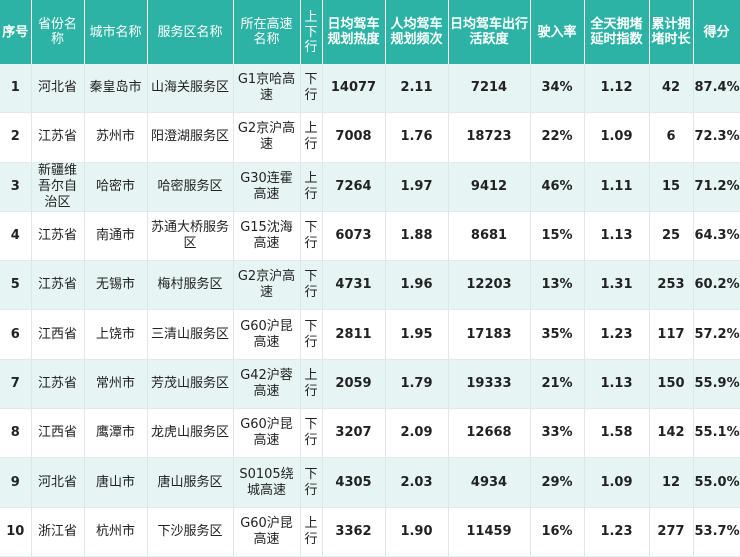 This screenshot has width=740, height=557. I want to click on cell-city: 无锡市, so click(116, 285).